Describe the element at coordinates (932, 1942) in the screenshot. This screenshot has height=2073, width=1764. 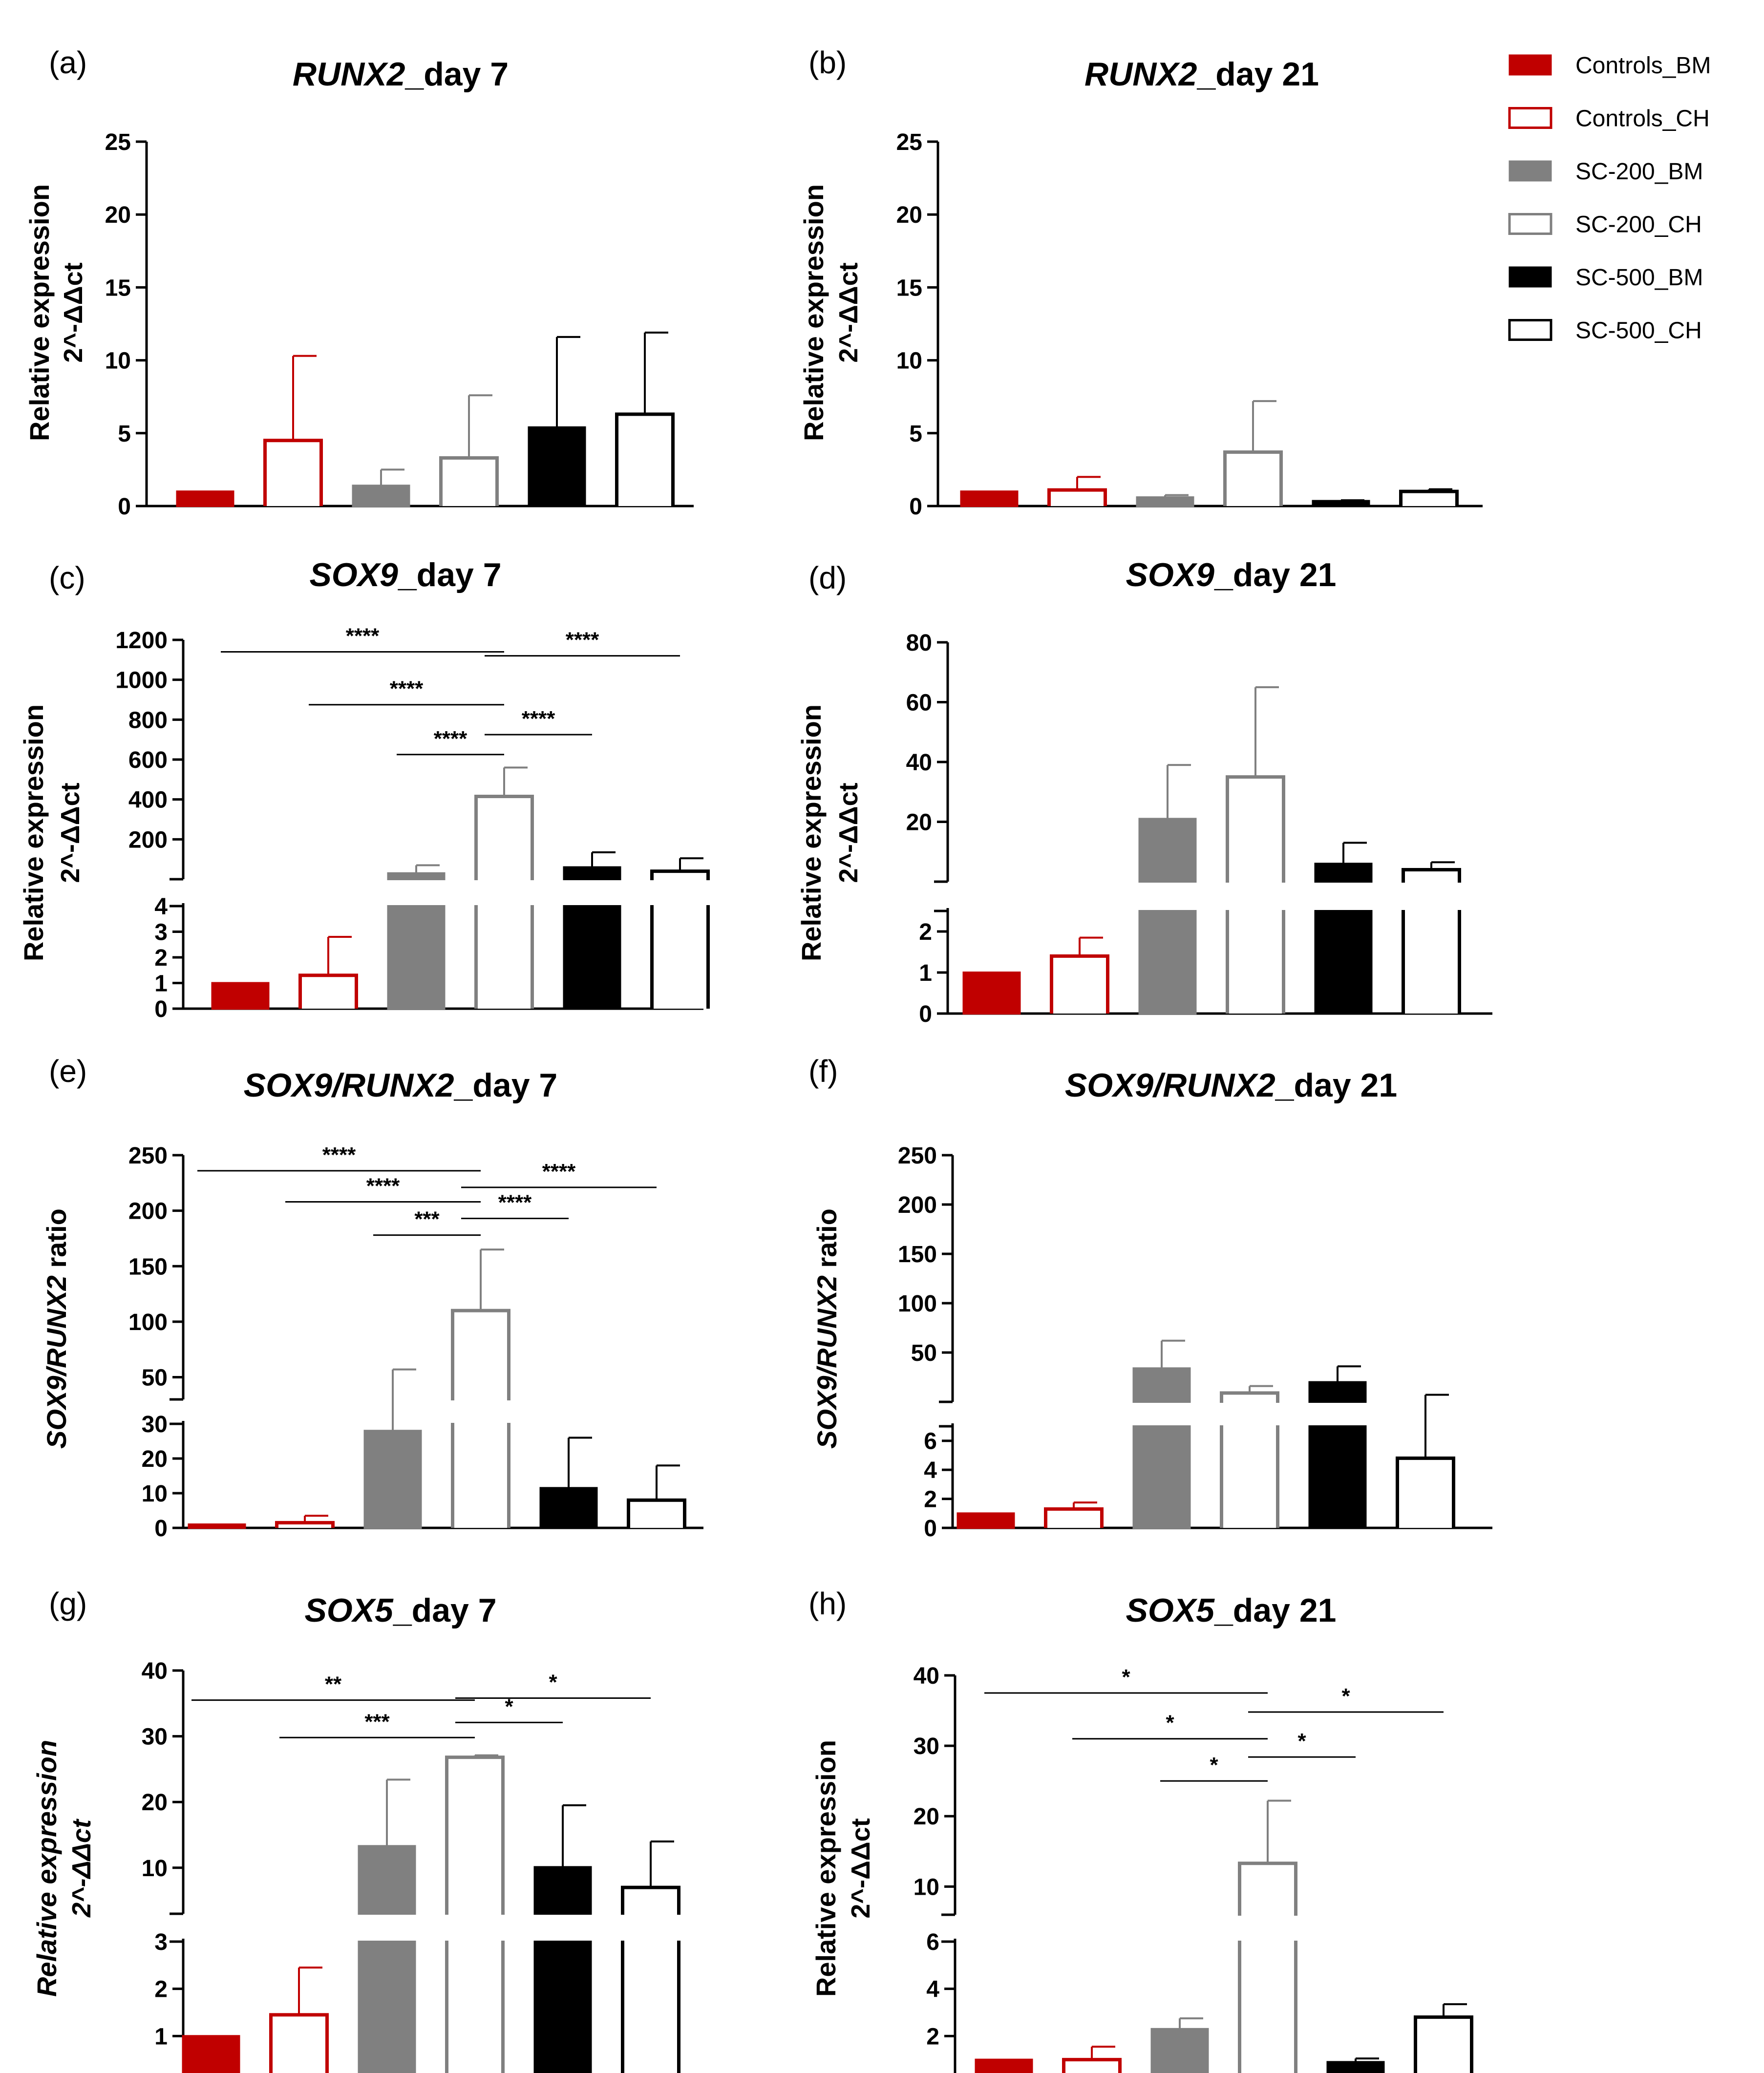
I see `y-tick-label: 6` at that location.